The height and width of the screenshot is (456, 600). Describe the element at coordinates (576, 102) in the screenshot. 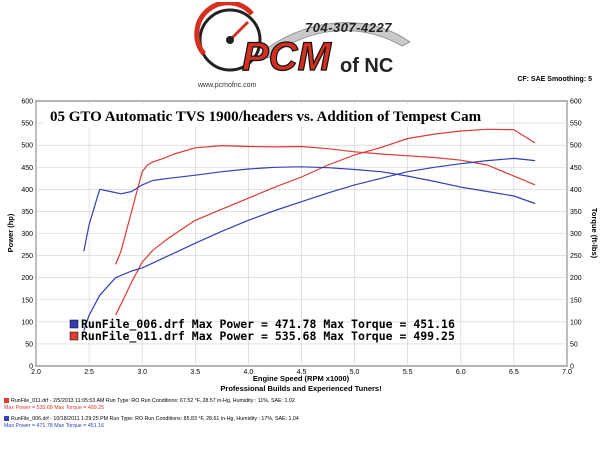

I see `y-tick-label-right: 600` at that location.